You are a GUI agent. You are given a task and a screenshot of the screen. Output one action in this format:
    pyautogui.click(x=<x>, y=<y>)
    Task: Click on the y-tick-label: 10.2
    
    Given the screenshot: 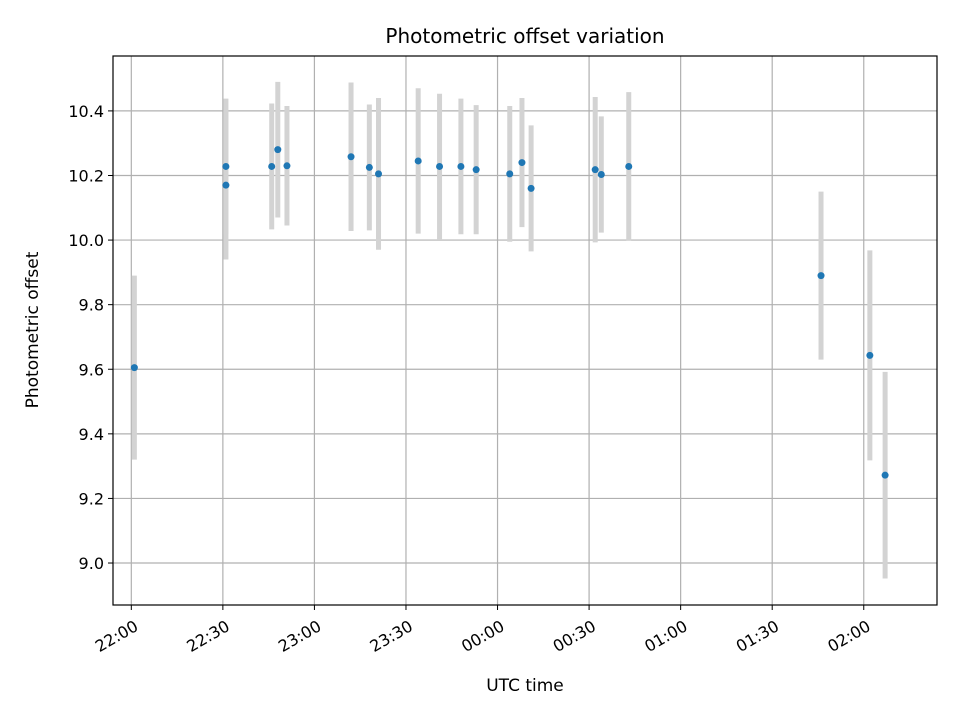 What is the action you would take?
    pyautogui.click(x=86, y=175)
    